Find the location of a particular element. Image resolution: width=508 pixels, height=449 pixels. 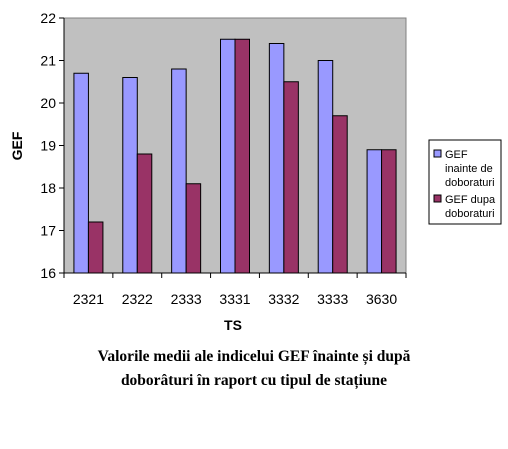

x-tick-label: 3331 is located at coordinates (234, 299).